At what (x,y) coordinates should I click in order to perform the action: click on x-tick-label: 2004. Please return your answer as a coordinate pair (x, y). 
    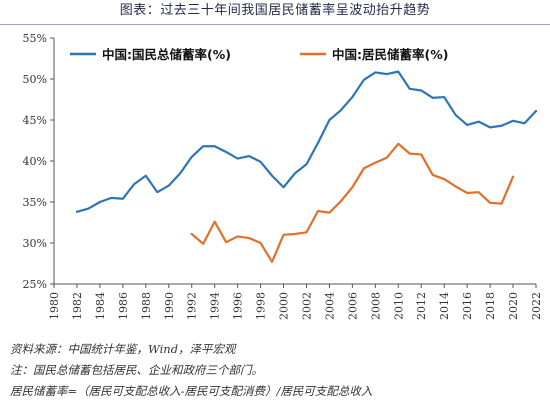
    Looking at the image, I should click on (329, 306).